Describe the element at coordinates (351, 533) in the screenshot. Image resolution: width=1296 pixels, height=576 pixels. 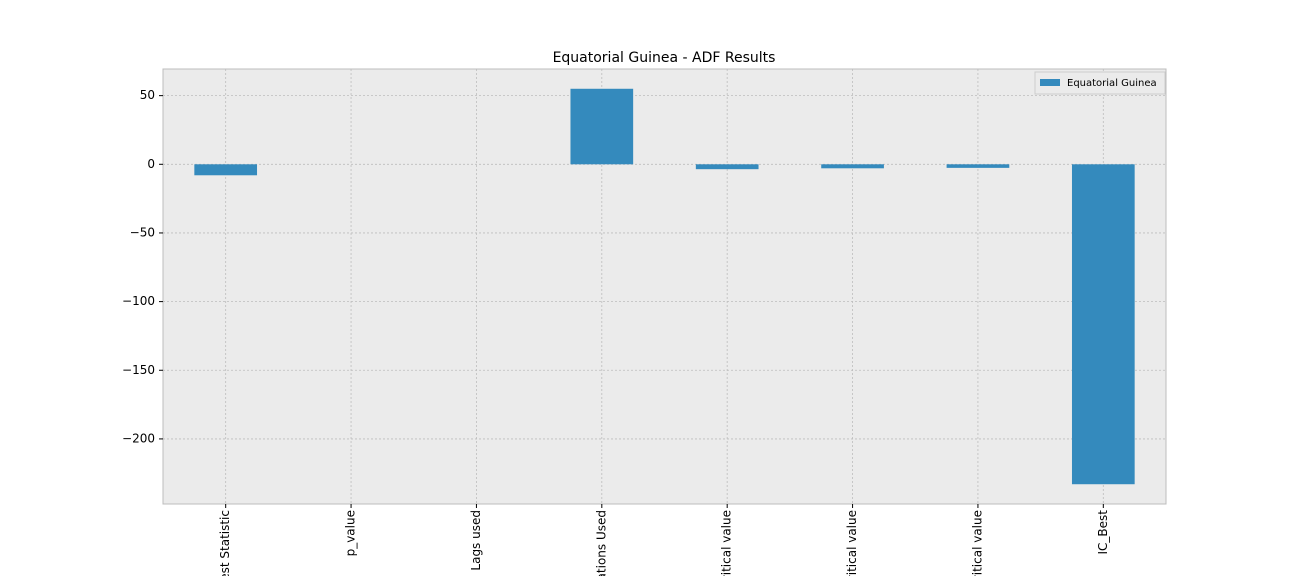
I see `x-tick-label: p_value` at that location.